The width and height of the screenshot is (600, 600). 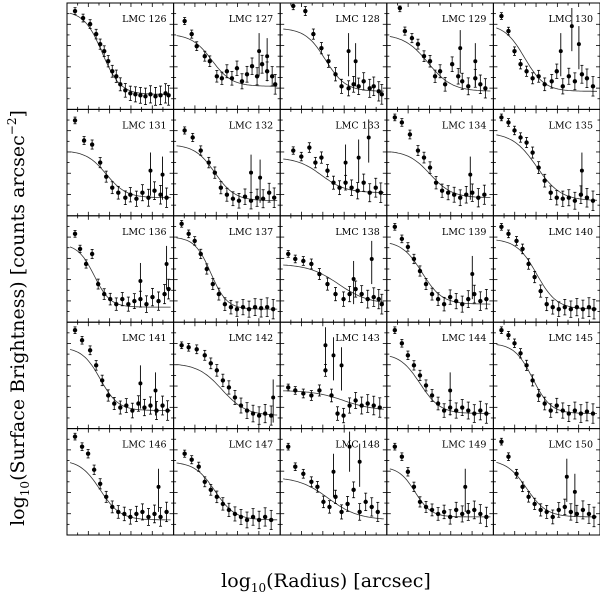 I want to click on panel-lmc-138: LMC 138, so click(x=333, y=269).